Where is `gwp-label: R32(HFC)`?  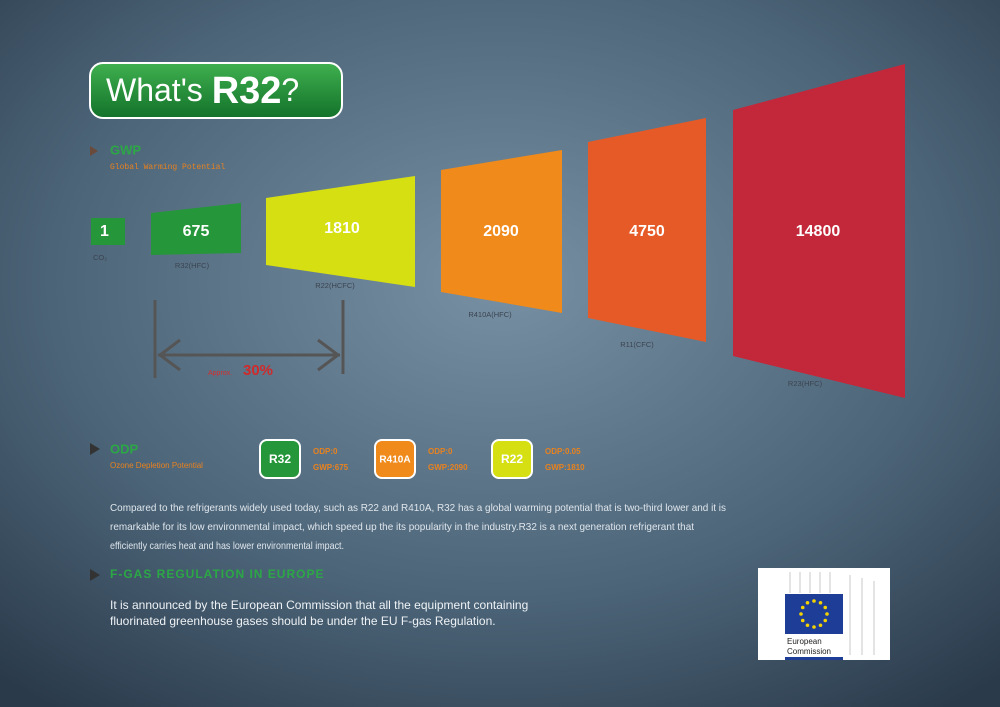 gwp-label: R32(HFC) is located at coordinates (192, 265).